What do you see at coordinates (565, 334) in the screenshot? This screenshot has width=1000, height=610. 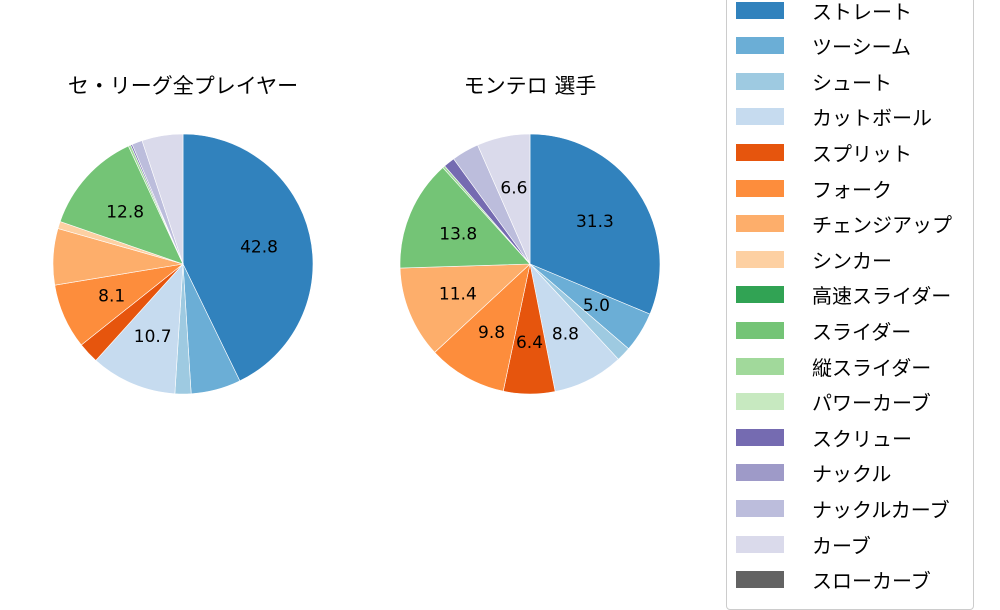 I see `slice-value-label: 8.8` at bounding box center [565, 334].